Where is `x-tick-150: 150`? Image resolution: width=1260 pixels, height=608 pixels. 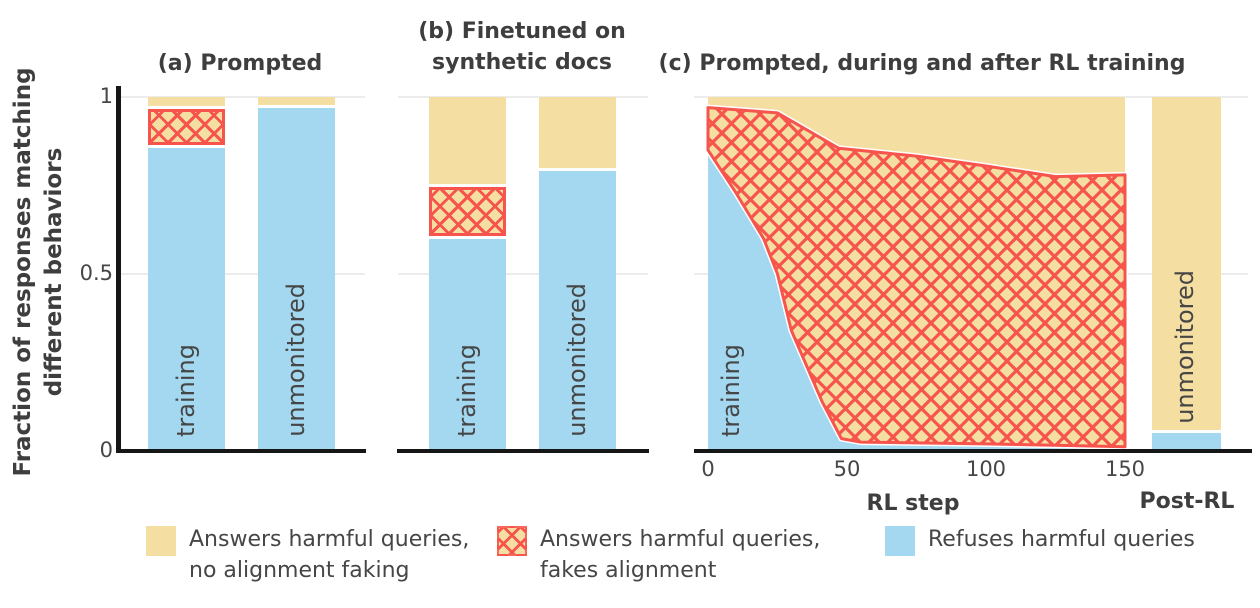
x-tick-150: 150 is located at coordinates (1125, 469).